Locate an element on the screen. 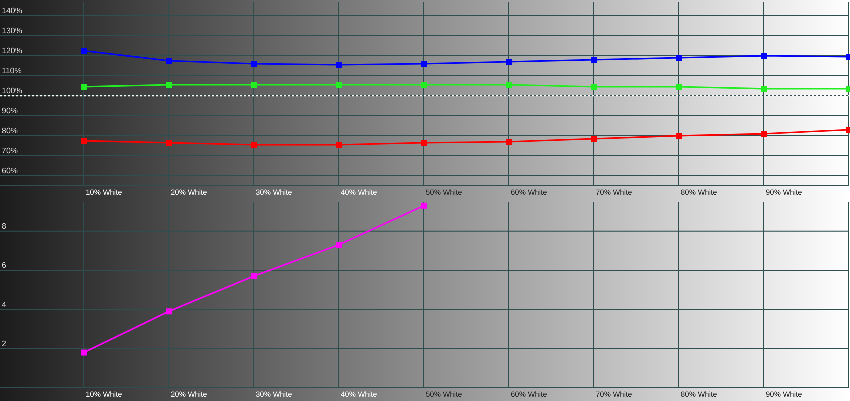 This screenshot has height=401, width=850. y-tick-label: 100% is located at coordinates (12, 91).